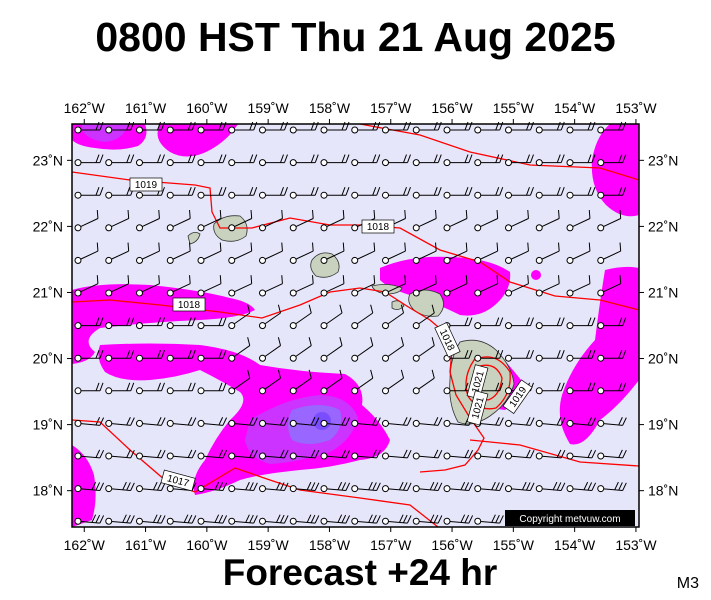  What do you see at coordinates (636, 545) in the screenshot?
I see `lon-label-bottom: 153˚W` at bounding box center [636, 545].